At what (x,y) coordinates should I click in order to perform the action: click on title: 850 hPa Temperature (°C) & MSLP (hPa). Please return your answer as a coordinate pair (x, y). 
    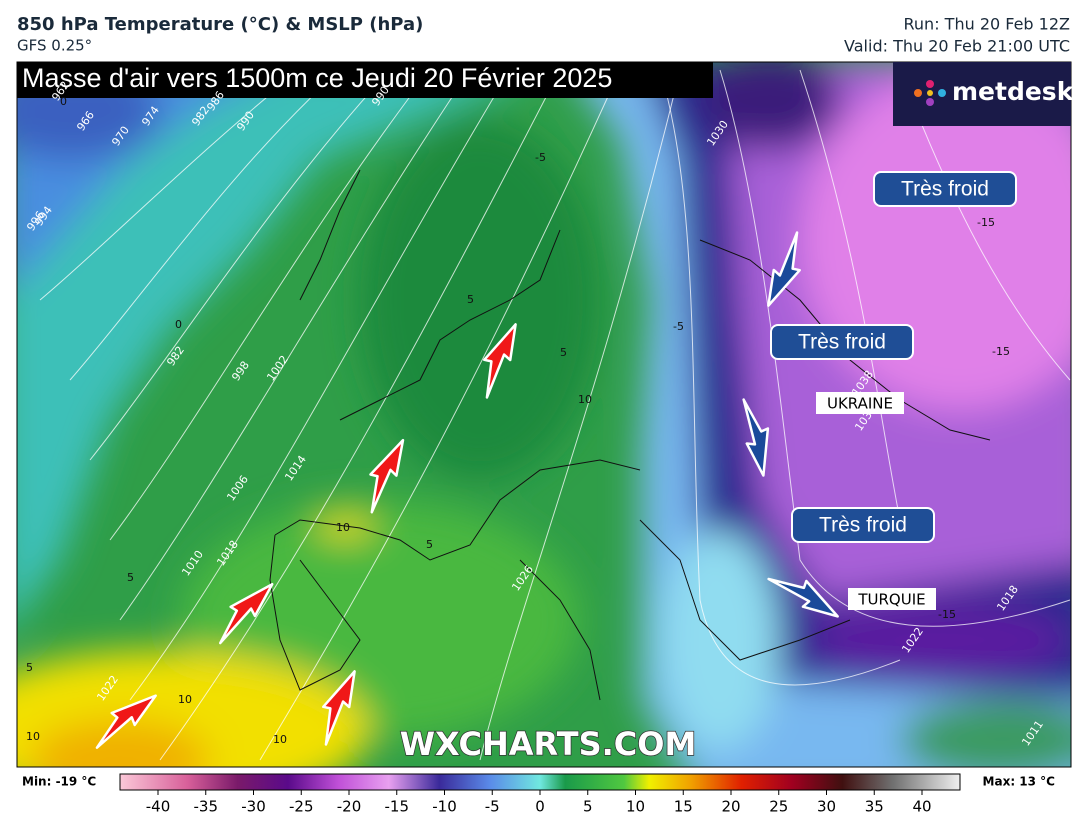
    Looking at the image, I should click on (220, 24).